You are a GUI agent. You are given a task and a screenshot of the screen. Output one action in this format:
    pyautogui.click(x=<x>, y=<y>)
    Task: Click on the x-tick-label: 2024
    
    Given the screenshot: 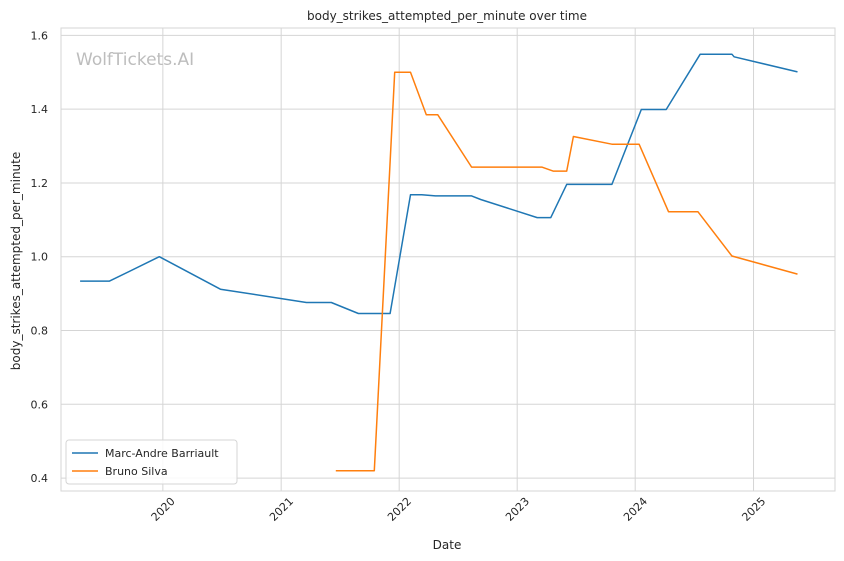 What is the action you would take?
    pyautogui.click(x=635, y=509)
    